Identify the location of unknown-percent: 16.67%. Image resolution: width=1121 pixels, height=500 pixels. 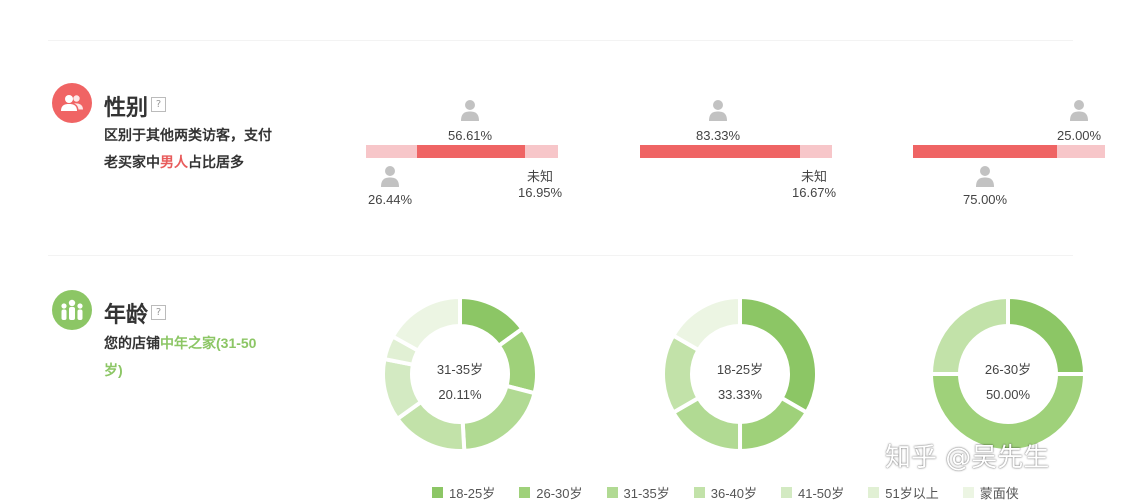
(814, 192).